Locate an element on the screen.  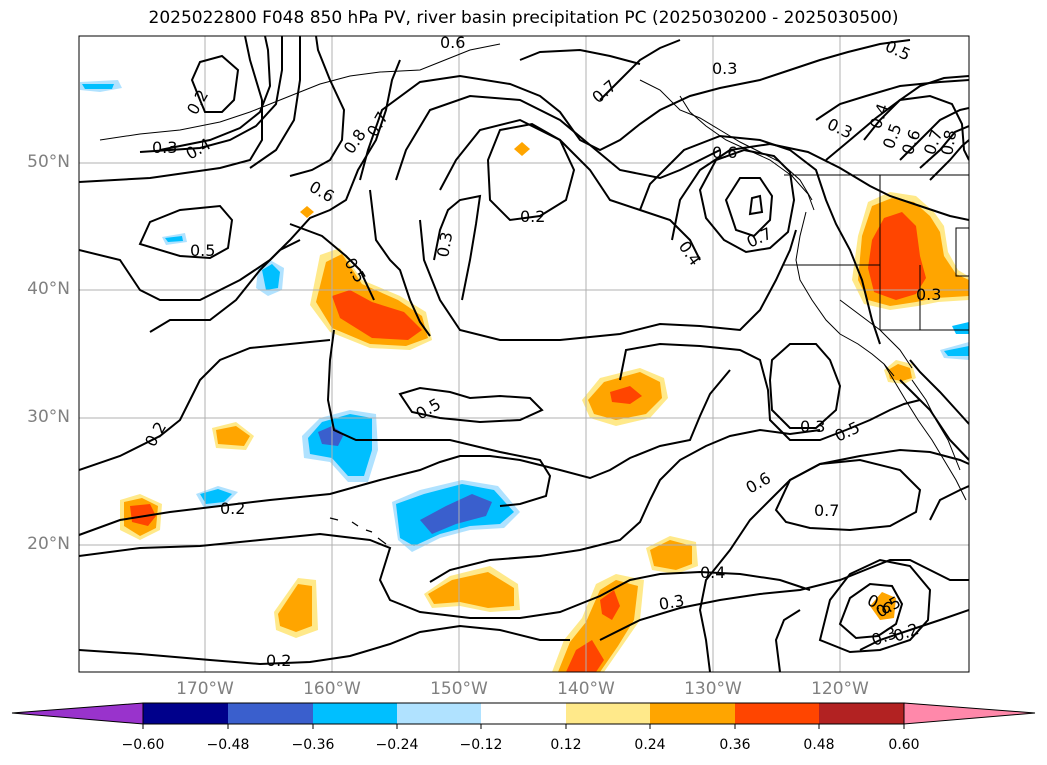
colorbar-tick-label: 0.12 is located at coordinates (566, 745).